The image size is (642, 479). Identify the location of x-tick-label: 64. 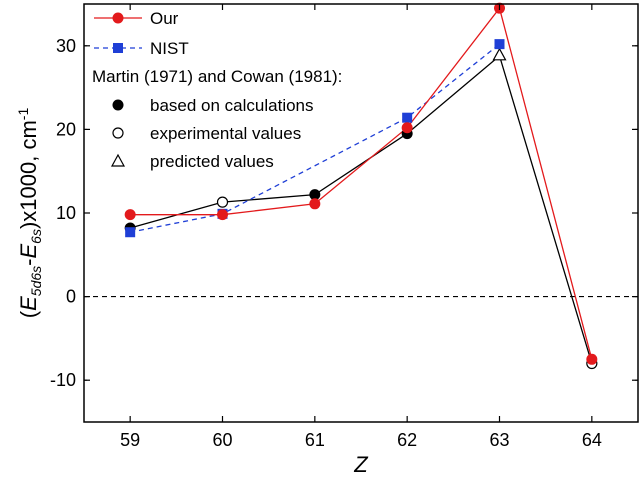
(592, 440).